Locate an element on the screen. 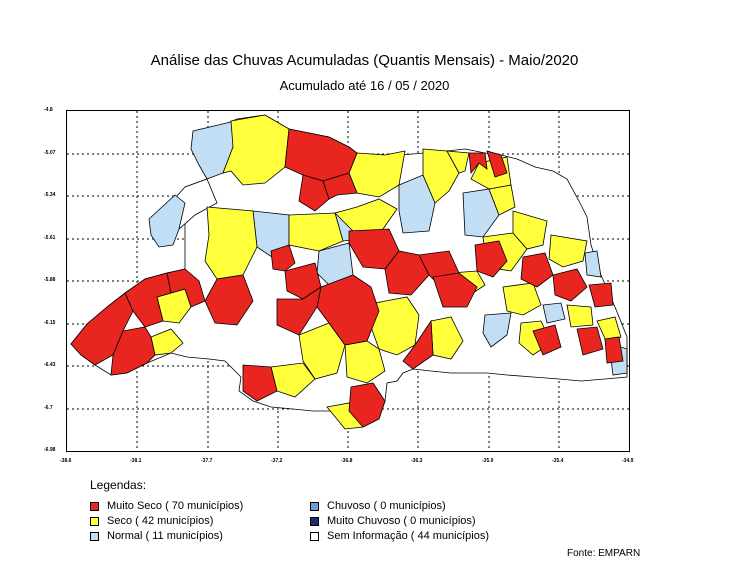  y-tick-label: -5.61 is located at coordinates (50, 238).